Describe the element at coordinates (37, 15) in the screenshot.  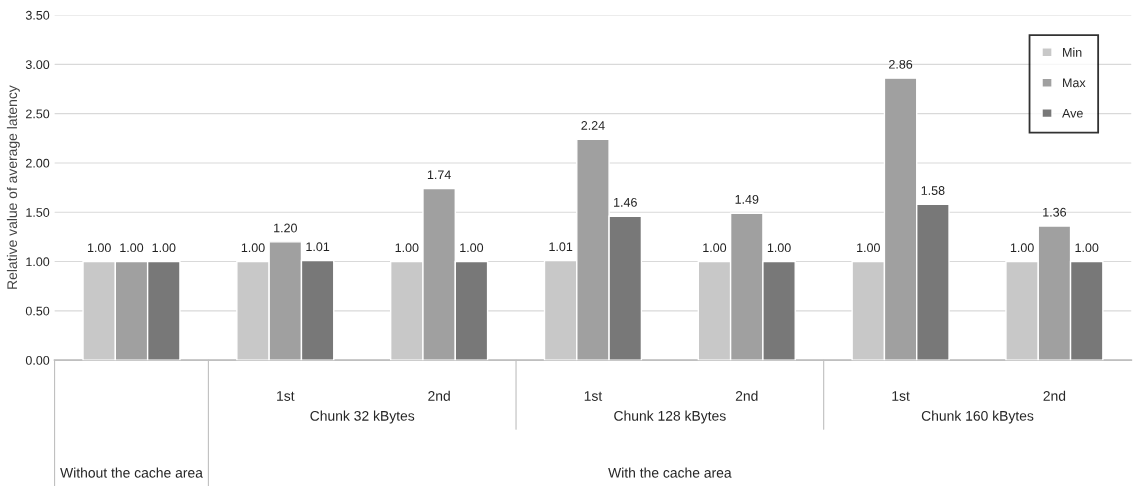
I see `y-tick-label: 3.50` at that location.